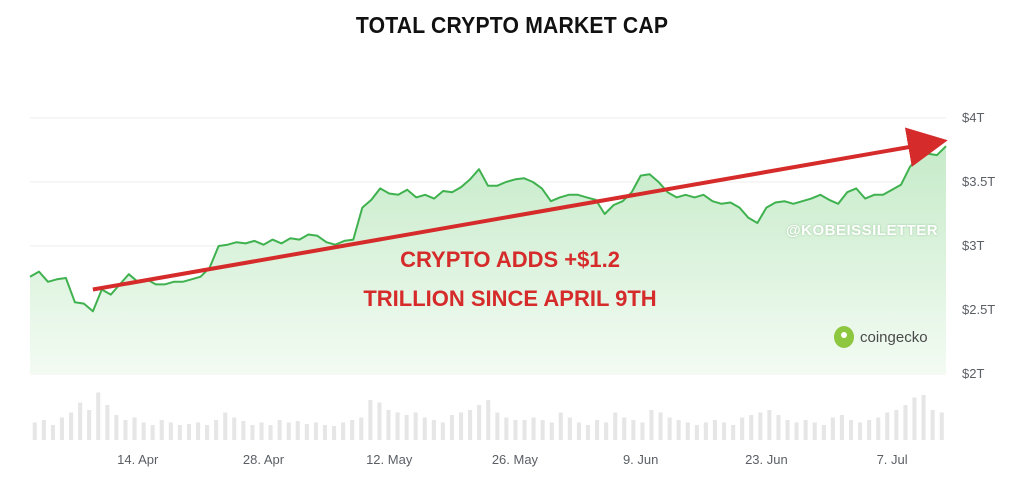 This screenshot has width=1024, height=480. Describe the element at coordinates (640, 459) in the screenshot. I see `x-tick-label: 9. Jun` at that location.